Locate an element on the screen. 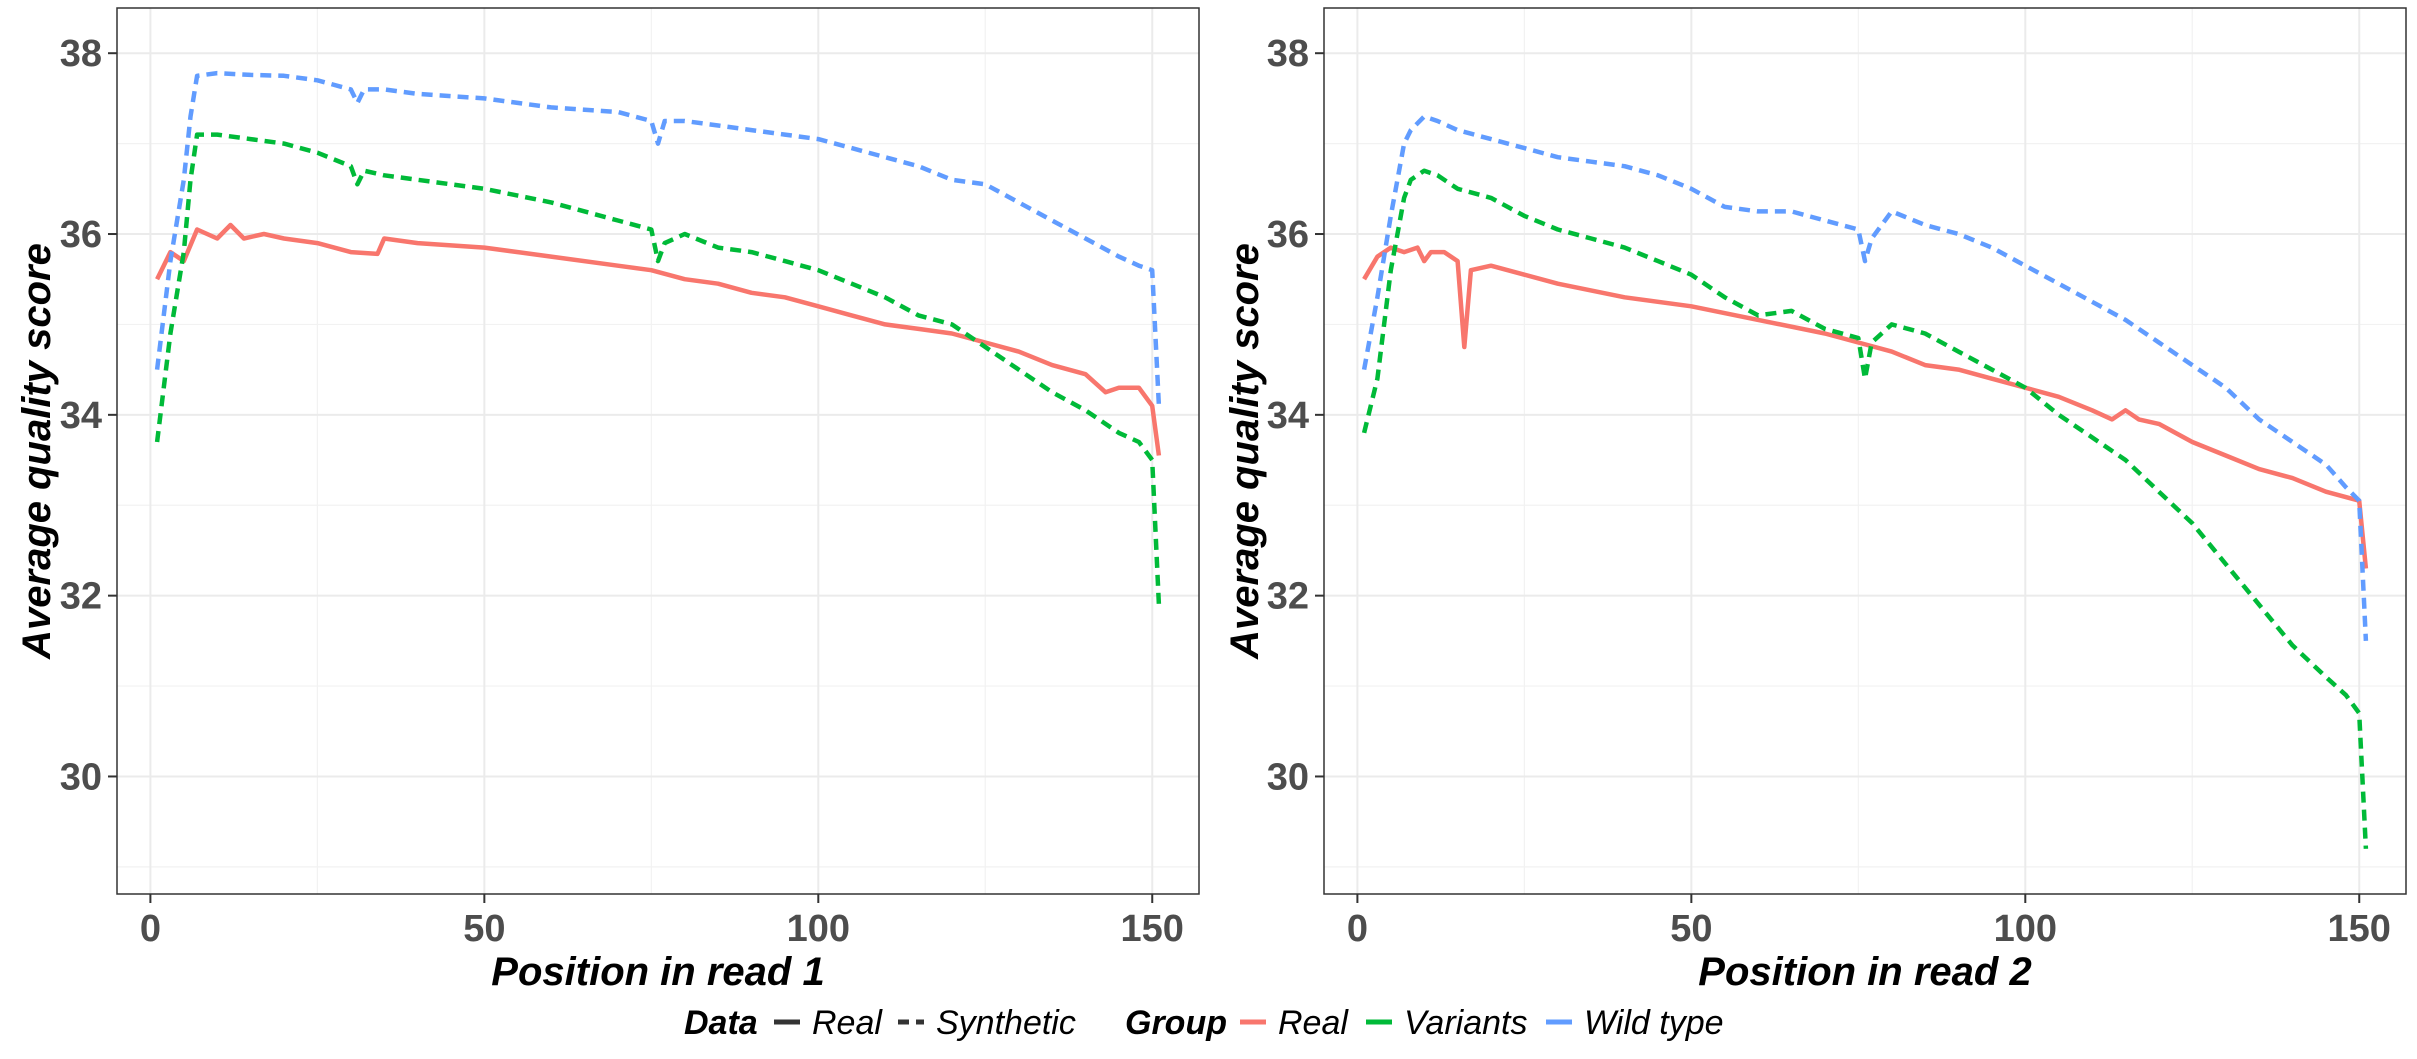 This screenshot has width=2417, height=1059. legend-group-title: Group is located at coordinates (1176, 1023).